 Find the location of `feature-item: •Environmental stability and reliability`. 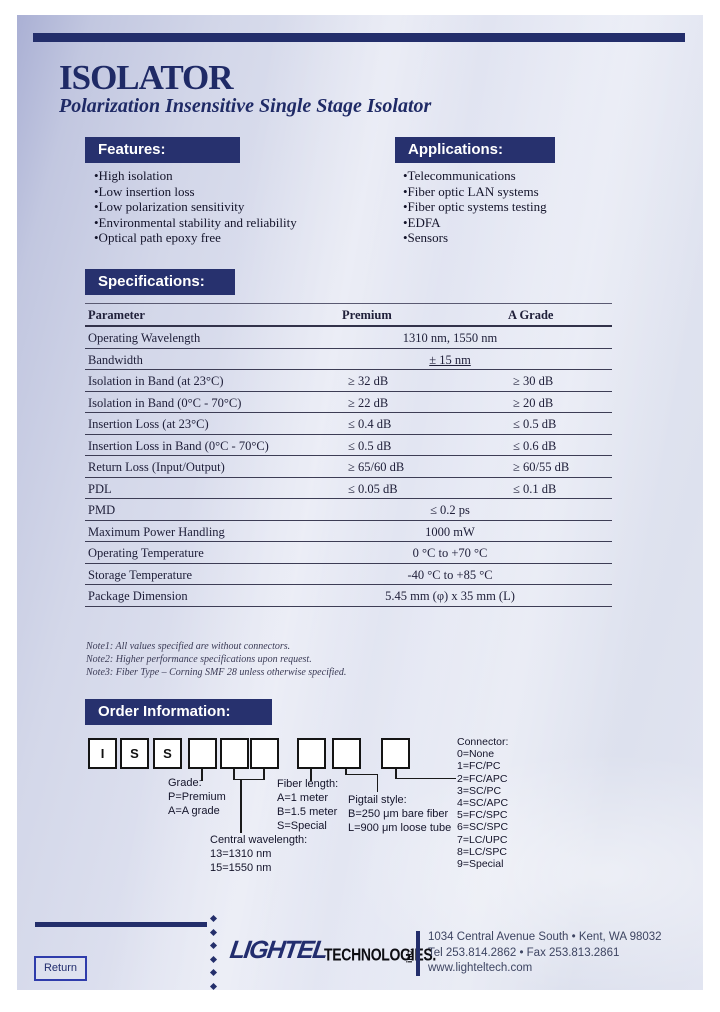

feature-item: •Environmental stability and reliability is located at coordinates (195, 222).